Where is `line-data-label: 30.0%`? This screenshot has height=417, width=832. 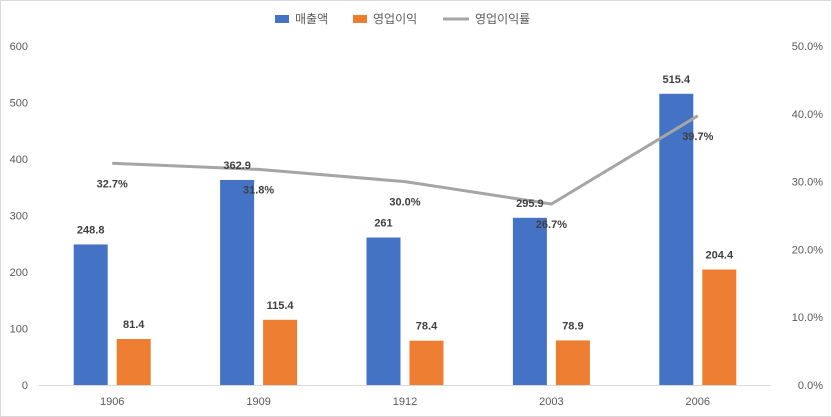 line-data-label: 30.0% is located at coordinates (404, 203).